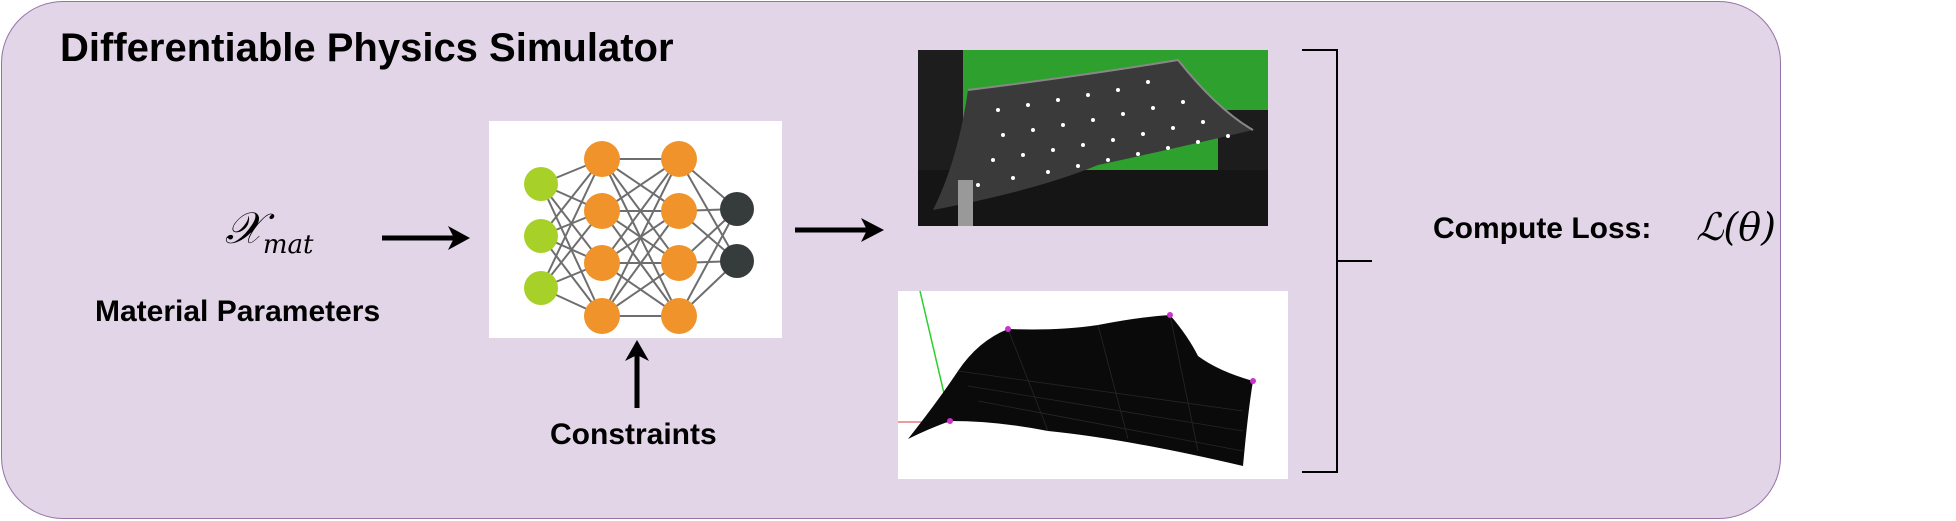 The image size is (1956, 521). Describe the element at coordinates (639, 237) in the screenshot. I see `neural-network-icon` at that location.